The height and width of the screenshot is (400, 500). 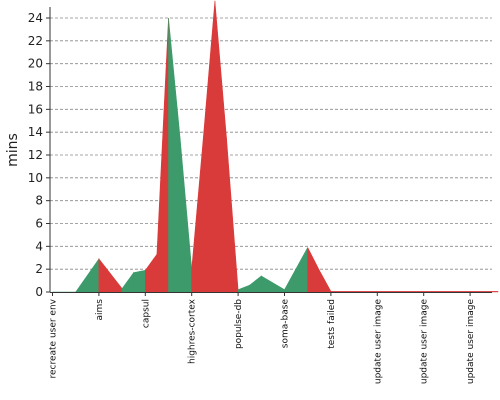 I want to click on y-tick-label: 0, so click(x=39, y=292).